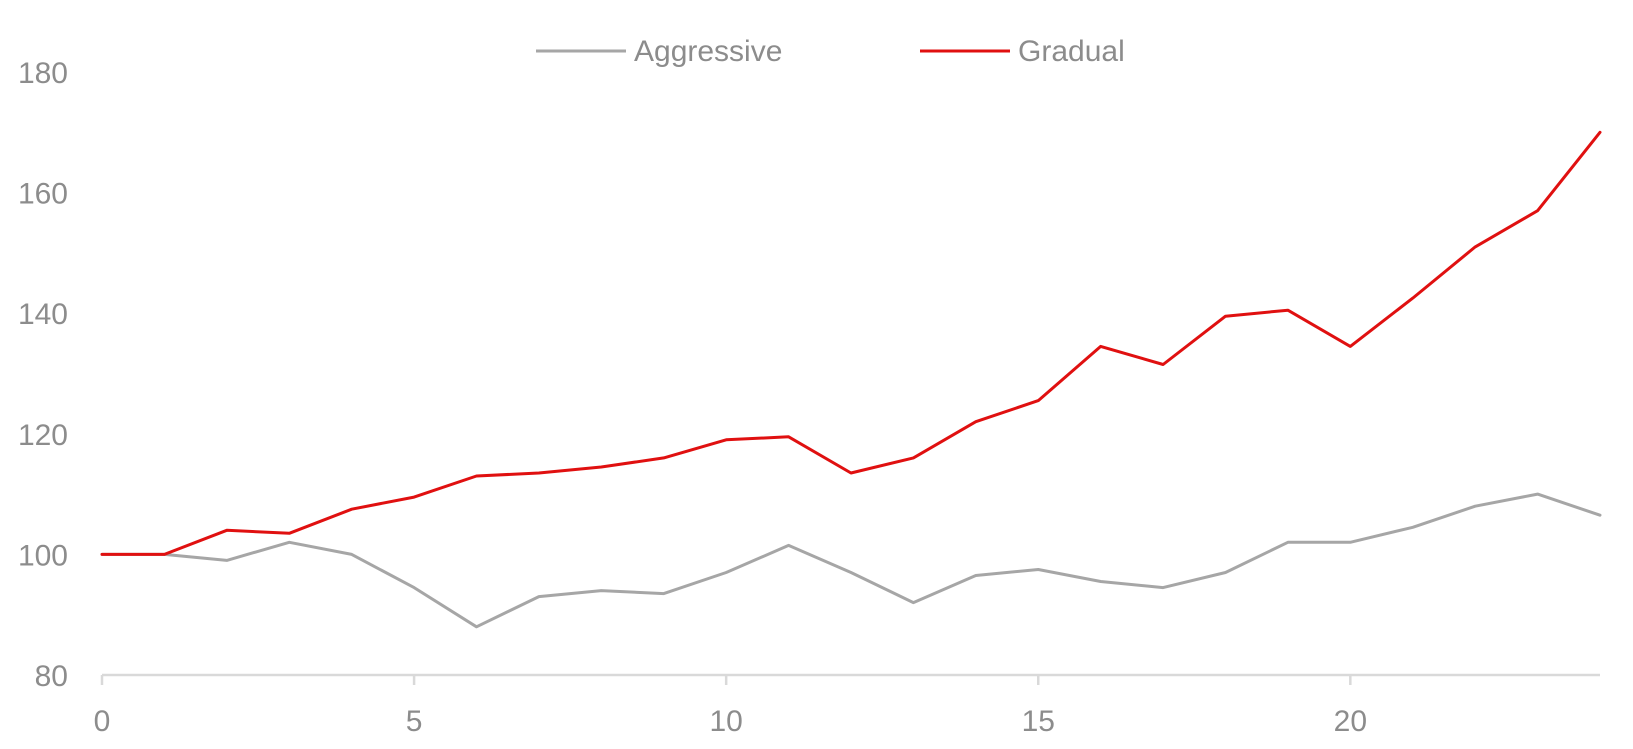 The height and width of the screenshot is (749, 1633). I want to click on y-tick-label: 120, so click(43, 435).